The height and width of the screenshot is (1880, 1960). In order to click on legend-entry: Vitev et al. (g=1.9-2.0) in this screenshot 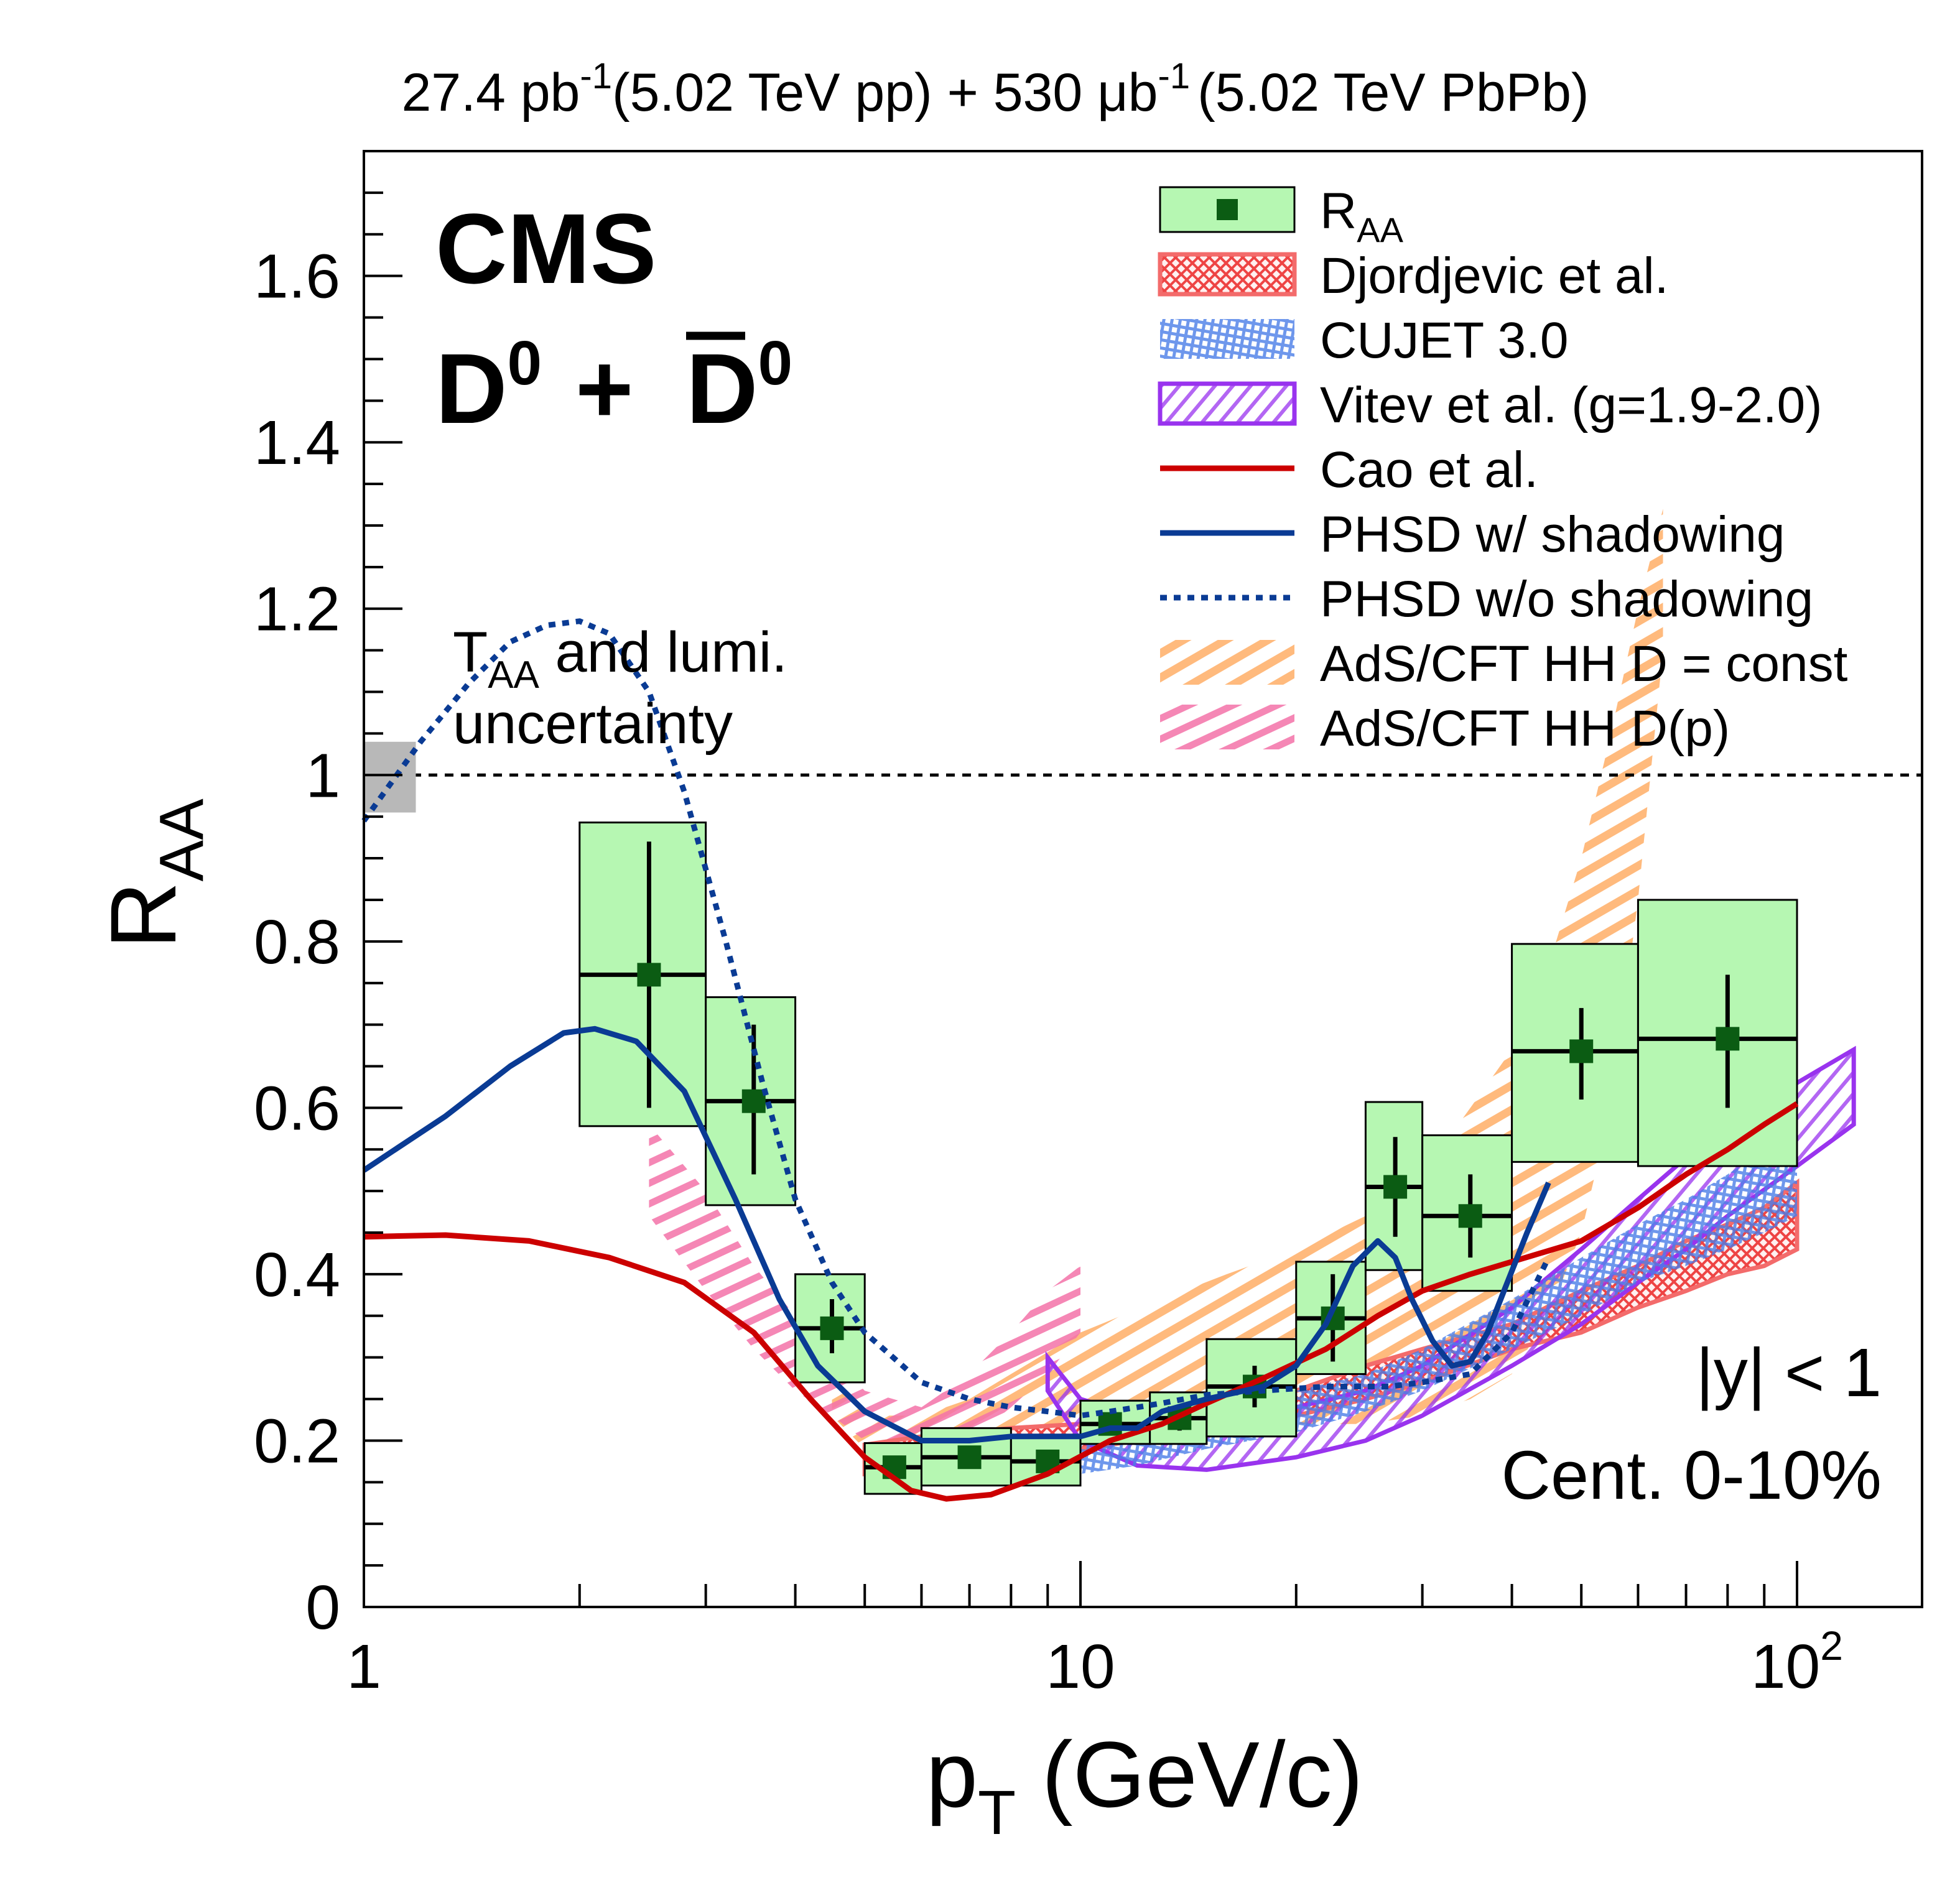, I will do `click(1490, 405)`.